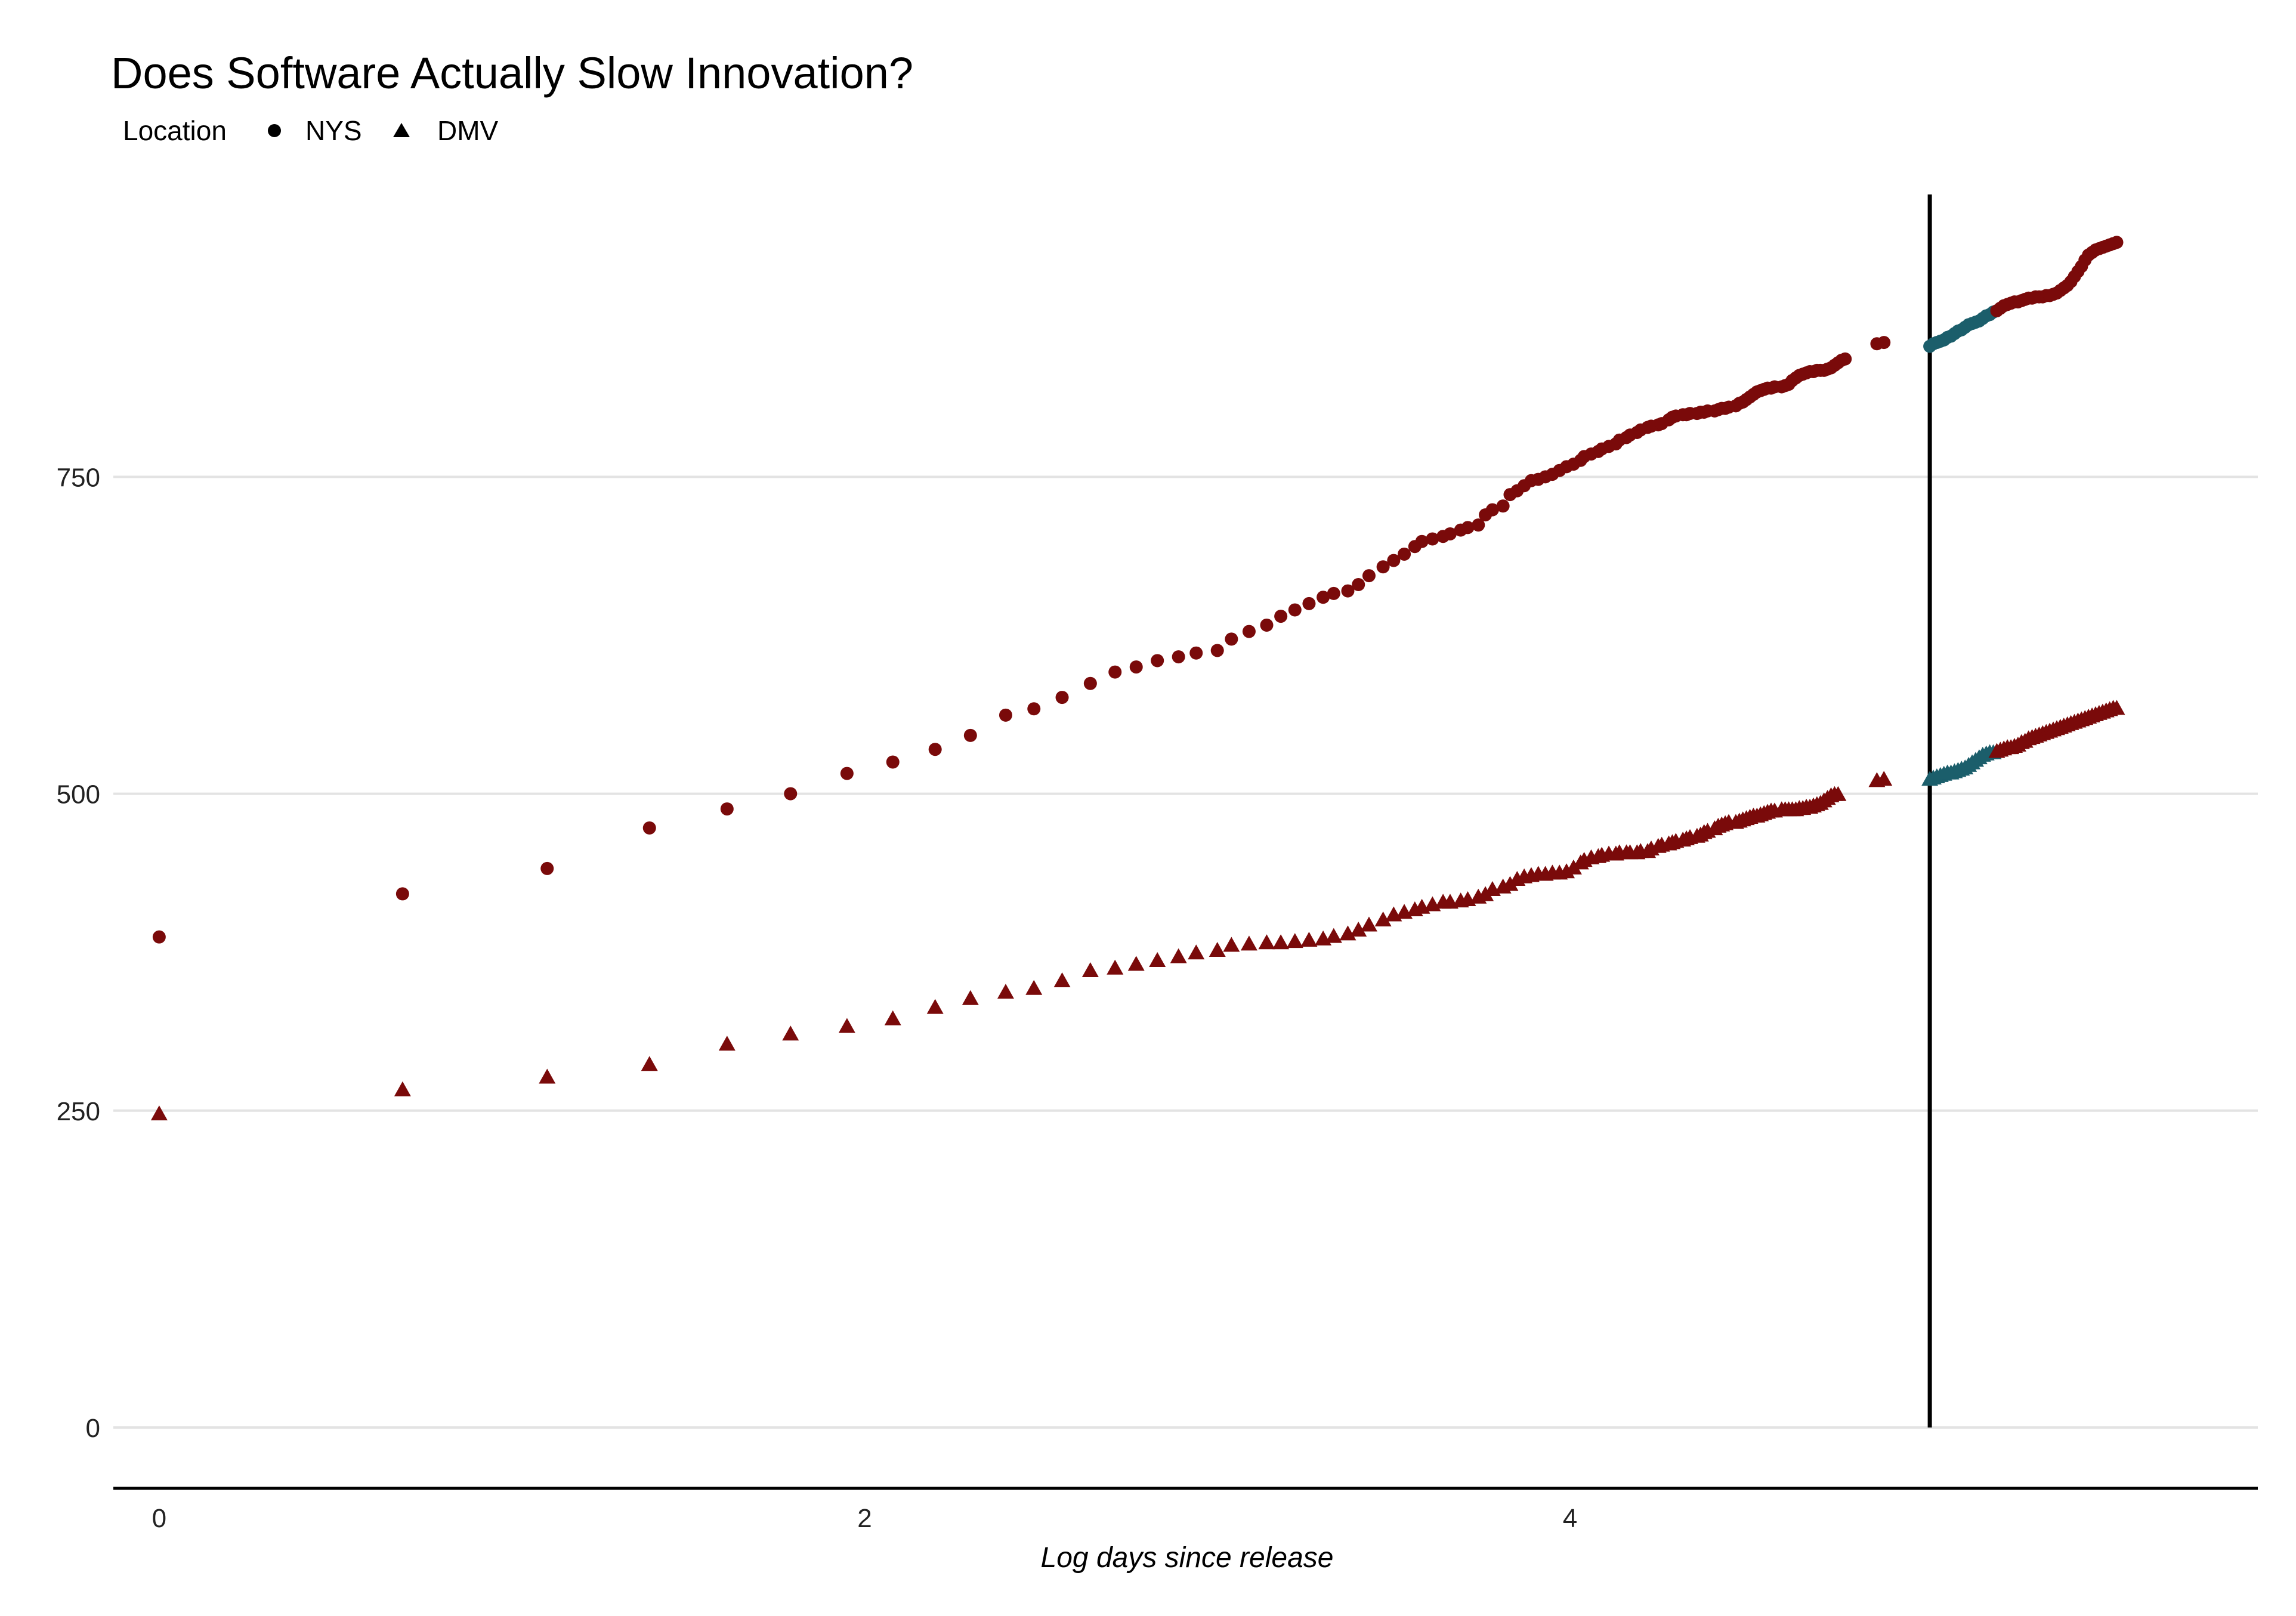 The width and height of the screenshot is (2296, 1616). I want to click on y-tick-label: 750, so click(79, 478).